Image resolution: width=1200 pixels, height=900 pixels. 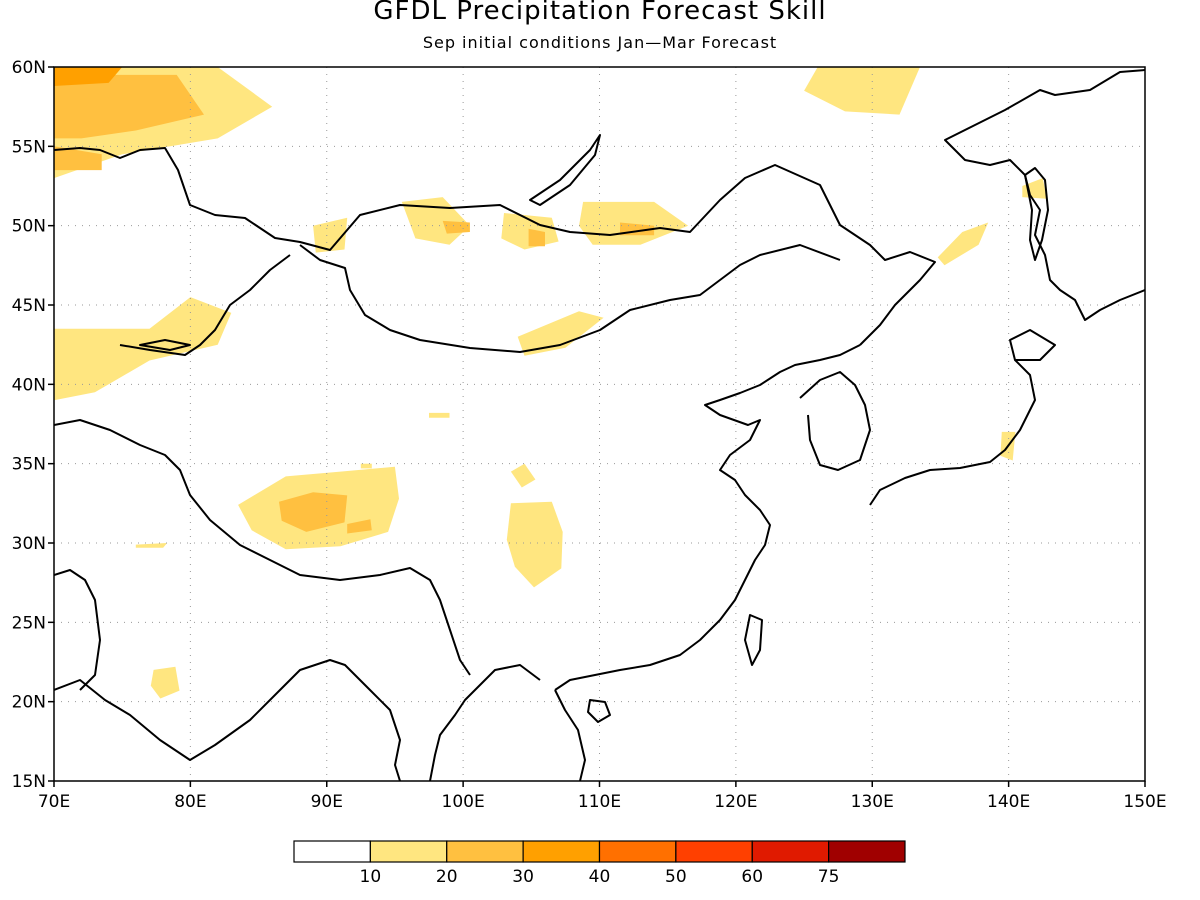 What do you see at coordinates (1032, 345) in the screenshot?
I see `coastline-japan-hokkaido` at bounding box center [1032, 345].